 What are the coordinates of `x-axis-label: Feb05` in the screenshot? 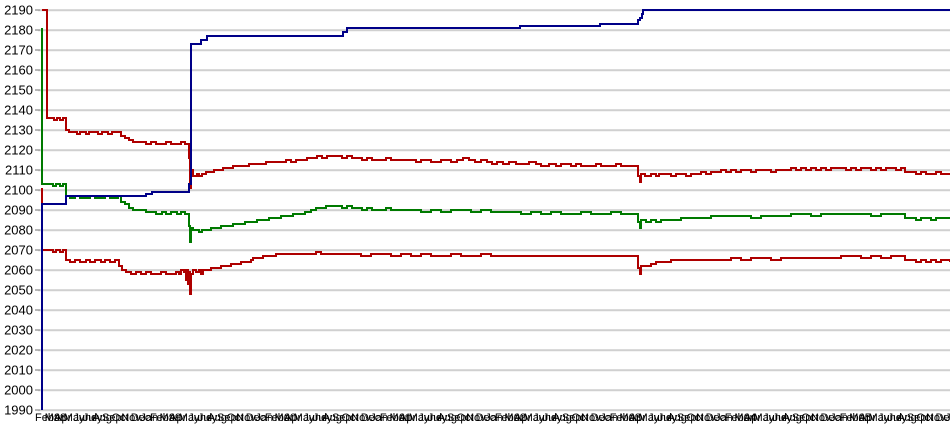 It's located at (855, 418).